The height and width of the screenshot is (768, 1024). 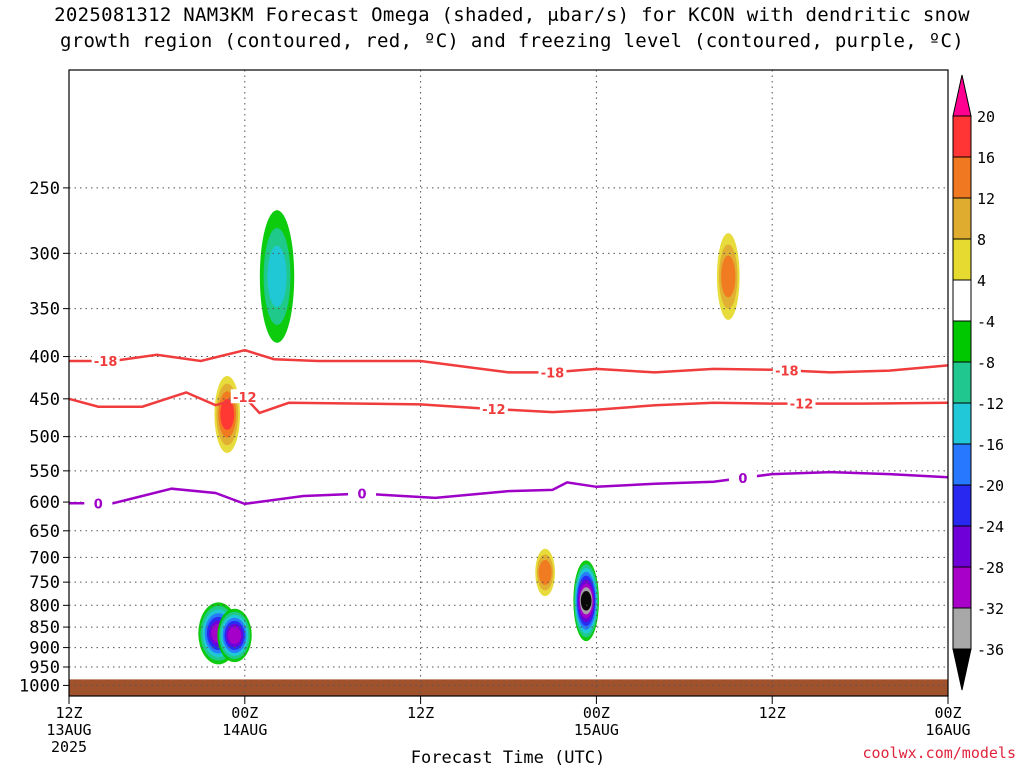 I want to click on contour-minus12-label-0: -12, so click(x=245, y=398).